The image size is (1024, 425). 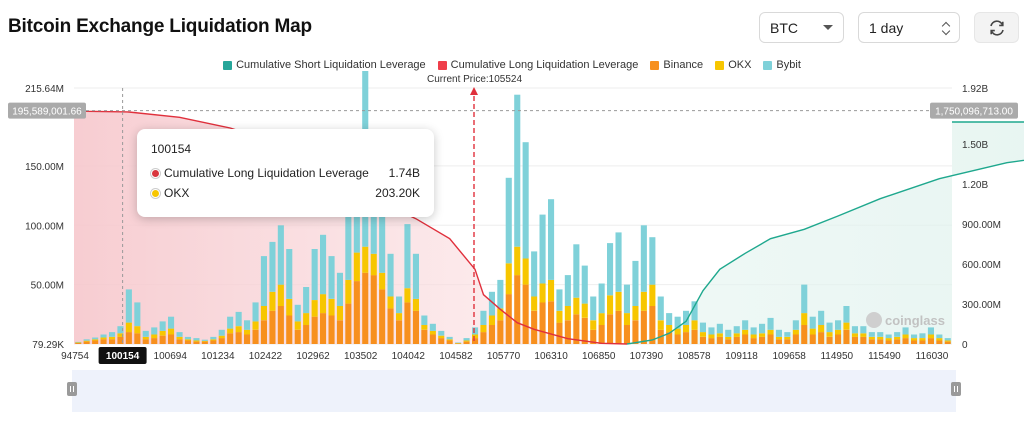 I want to click on symbol-select-value: BTC, so click(x=784, y=27).